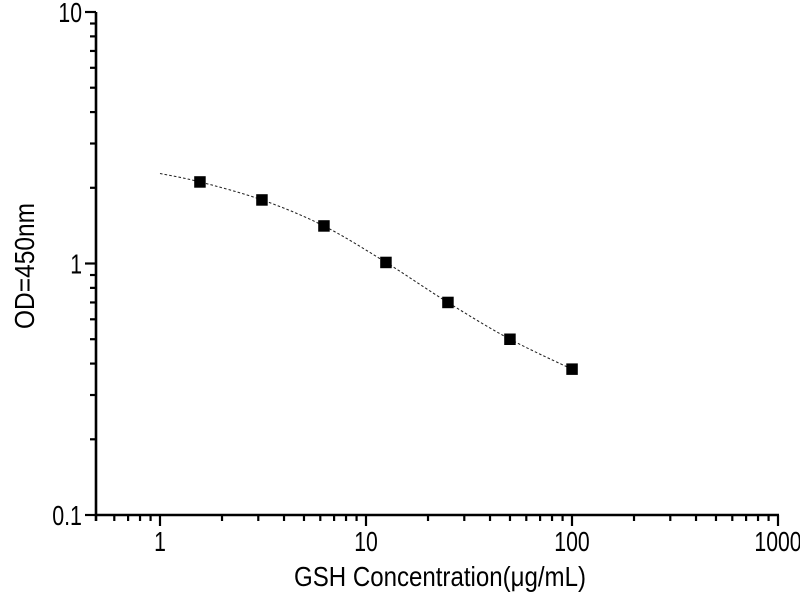 The image size is (800, 600). I want to click on x-tick-label: 1000, so click(777, 541).